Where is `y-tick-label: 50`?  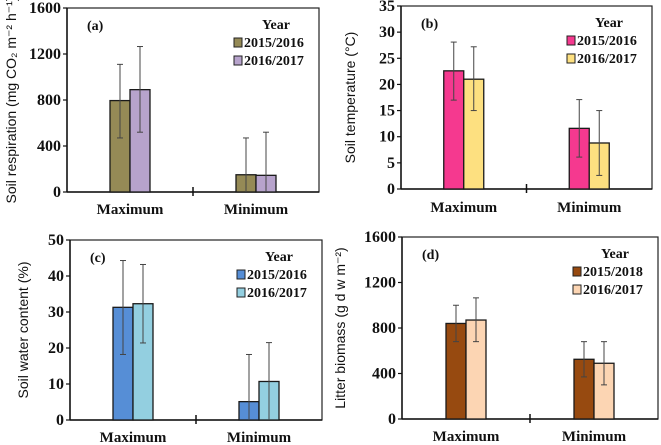 y-tick-label: 50 is located at coordinates (56, 240).